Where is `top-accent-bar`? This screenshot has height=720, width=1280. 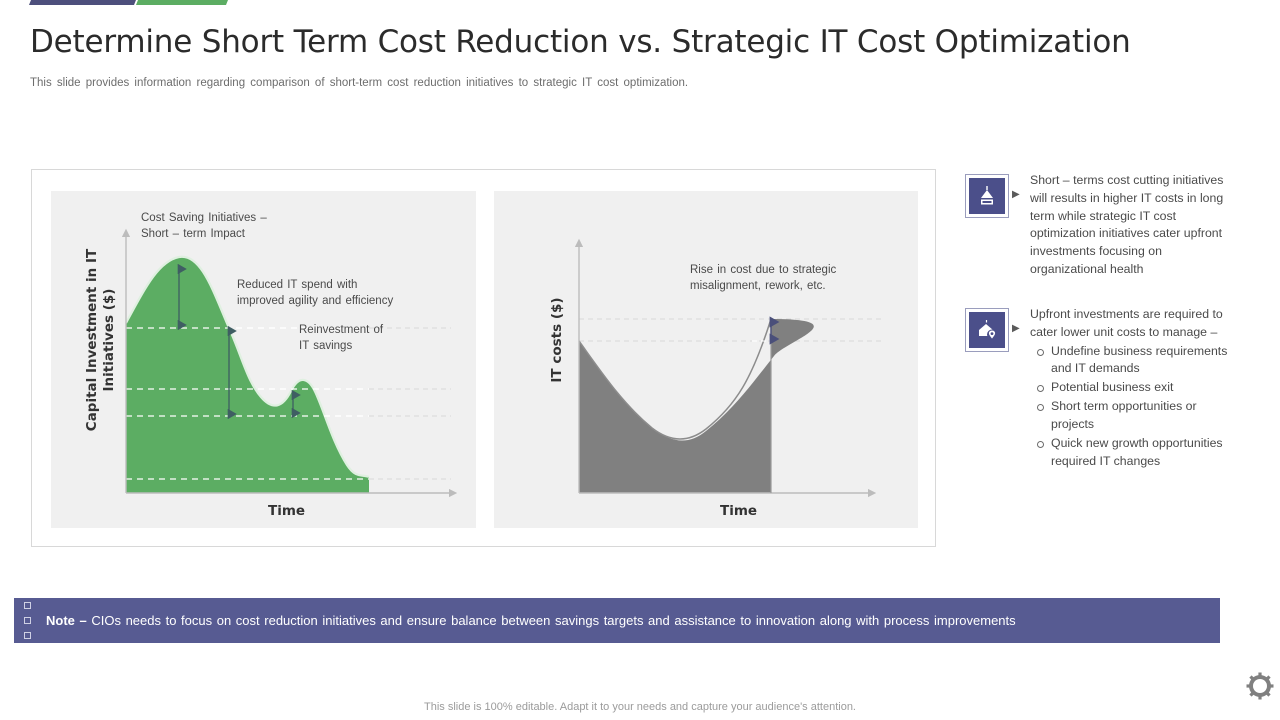
top-accent-bar is located at coordinates (640, 2).